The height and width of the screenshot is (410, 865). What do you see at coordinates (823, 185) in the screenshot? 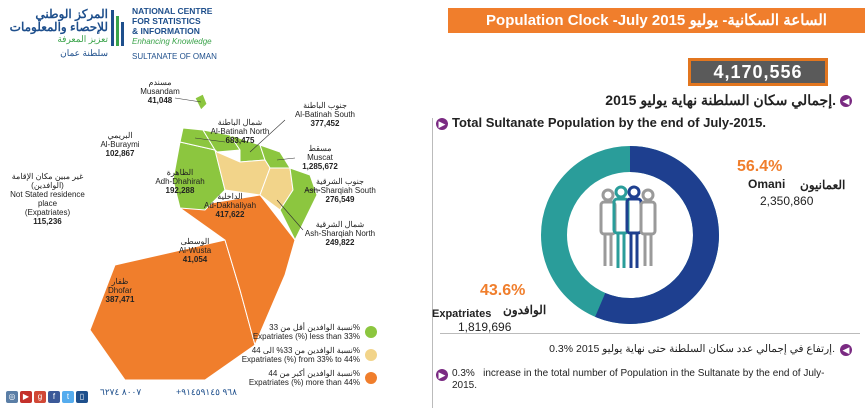
I see `omani-label-ar: العمانيون` at bounding box center [823, 185].